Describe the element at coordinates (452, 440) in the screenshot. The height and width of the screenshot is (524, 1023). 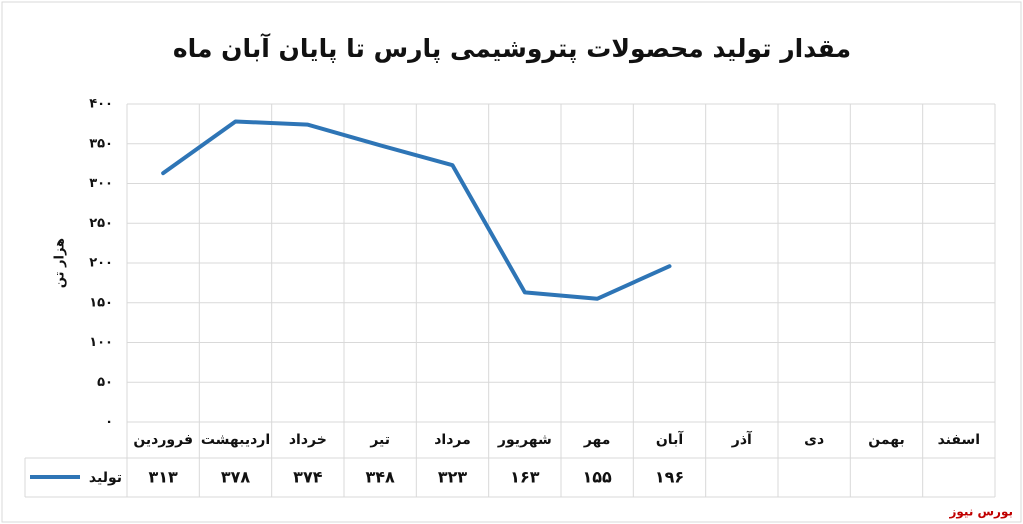
I see `x-tick-label: مرداد` at that location.